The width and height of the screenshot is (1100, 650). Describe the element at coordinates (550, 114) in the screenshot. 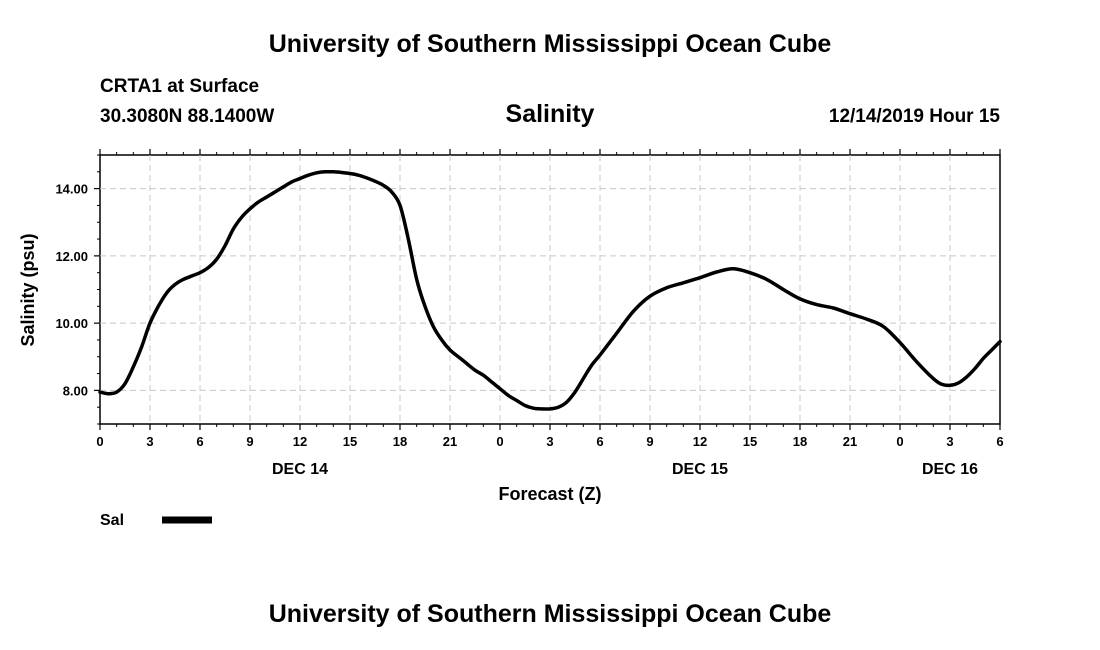

I see `chart-title: Salinity` at that location.